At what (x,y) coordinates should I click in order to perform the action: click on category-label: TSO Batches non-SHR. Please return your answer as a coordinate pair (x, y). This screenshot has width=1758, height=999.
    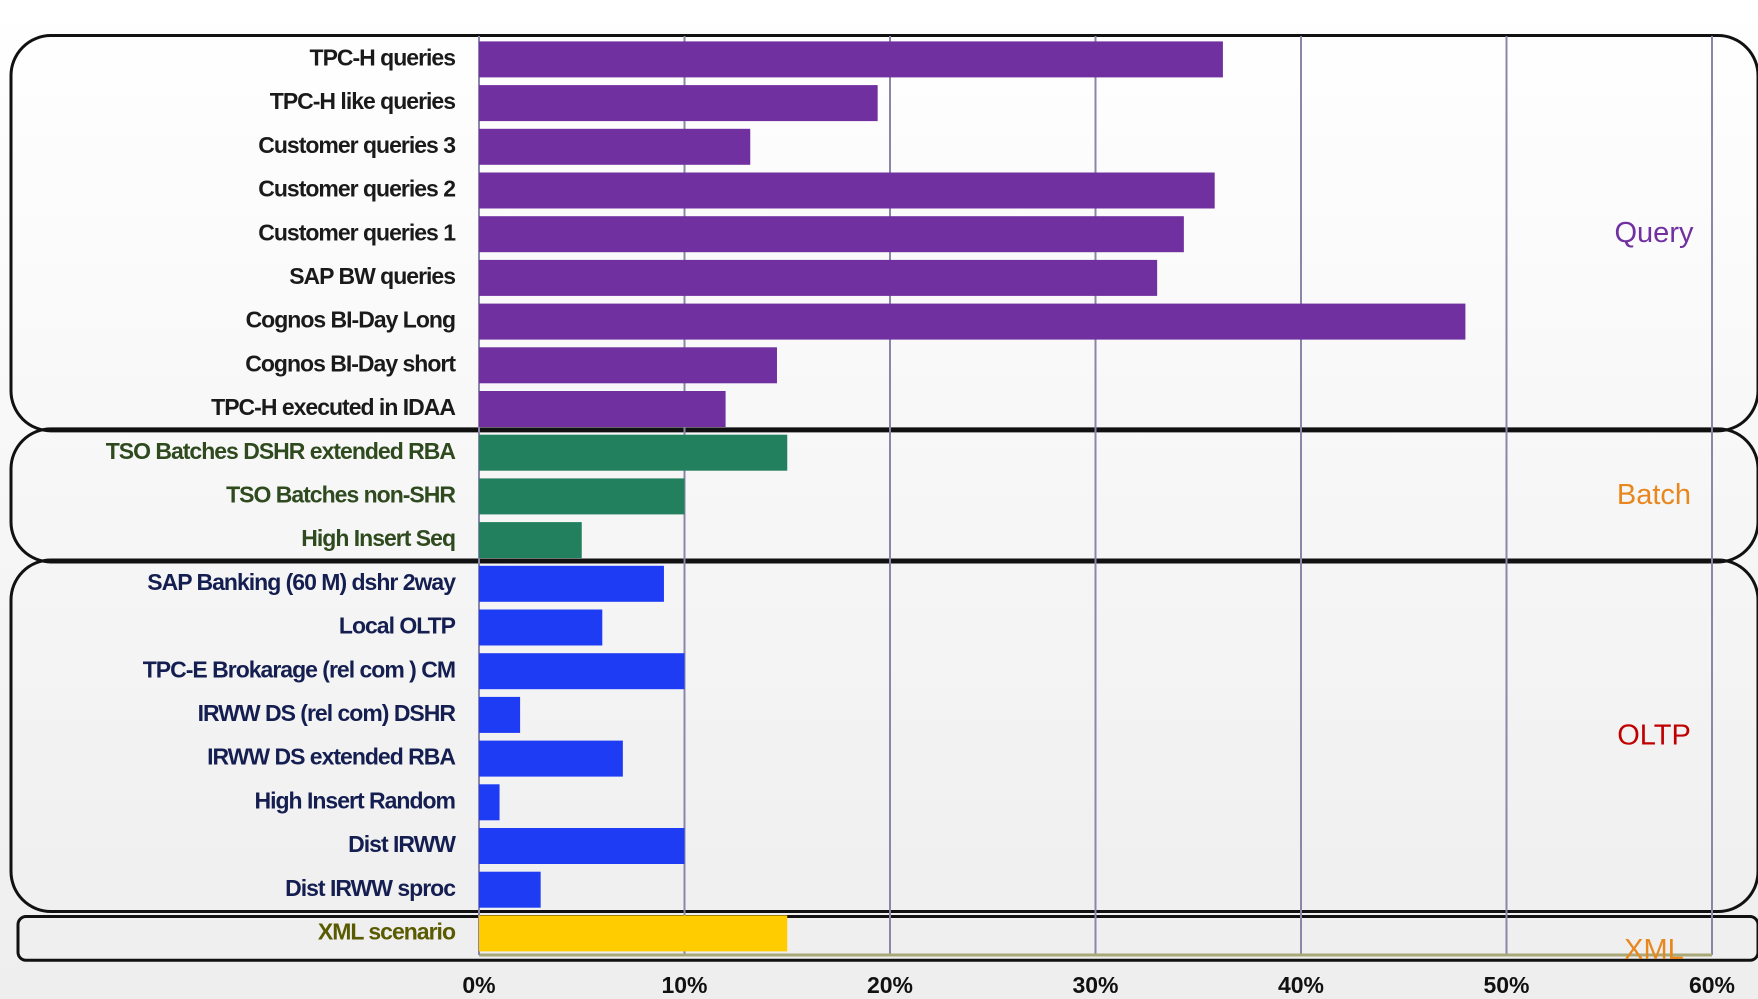
    Looking at the image, I should click on (341, 494).